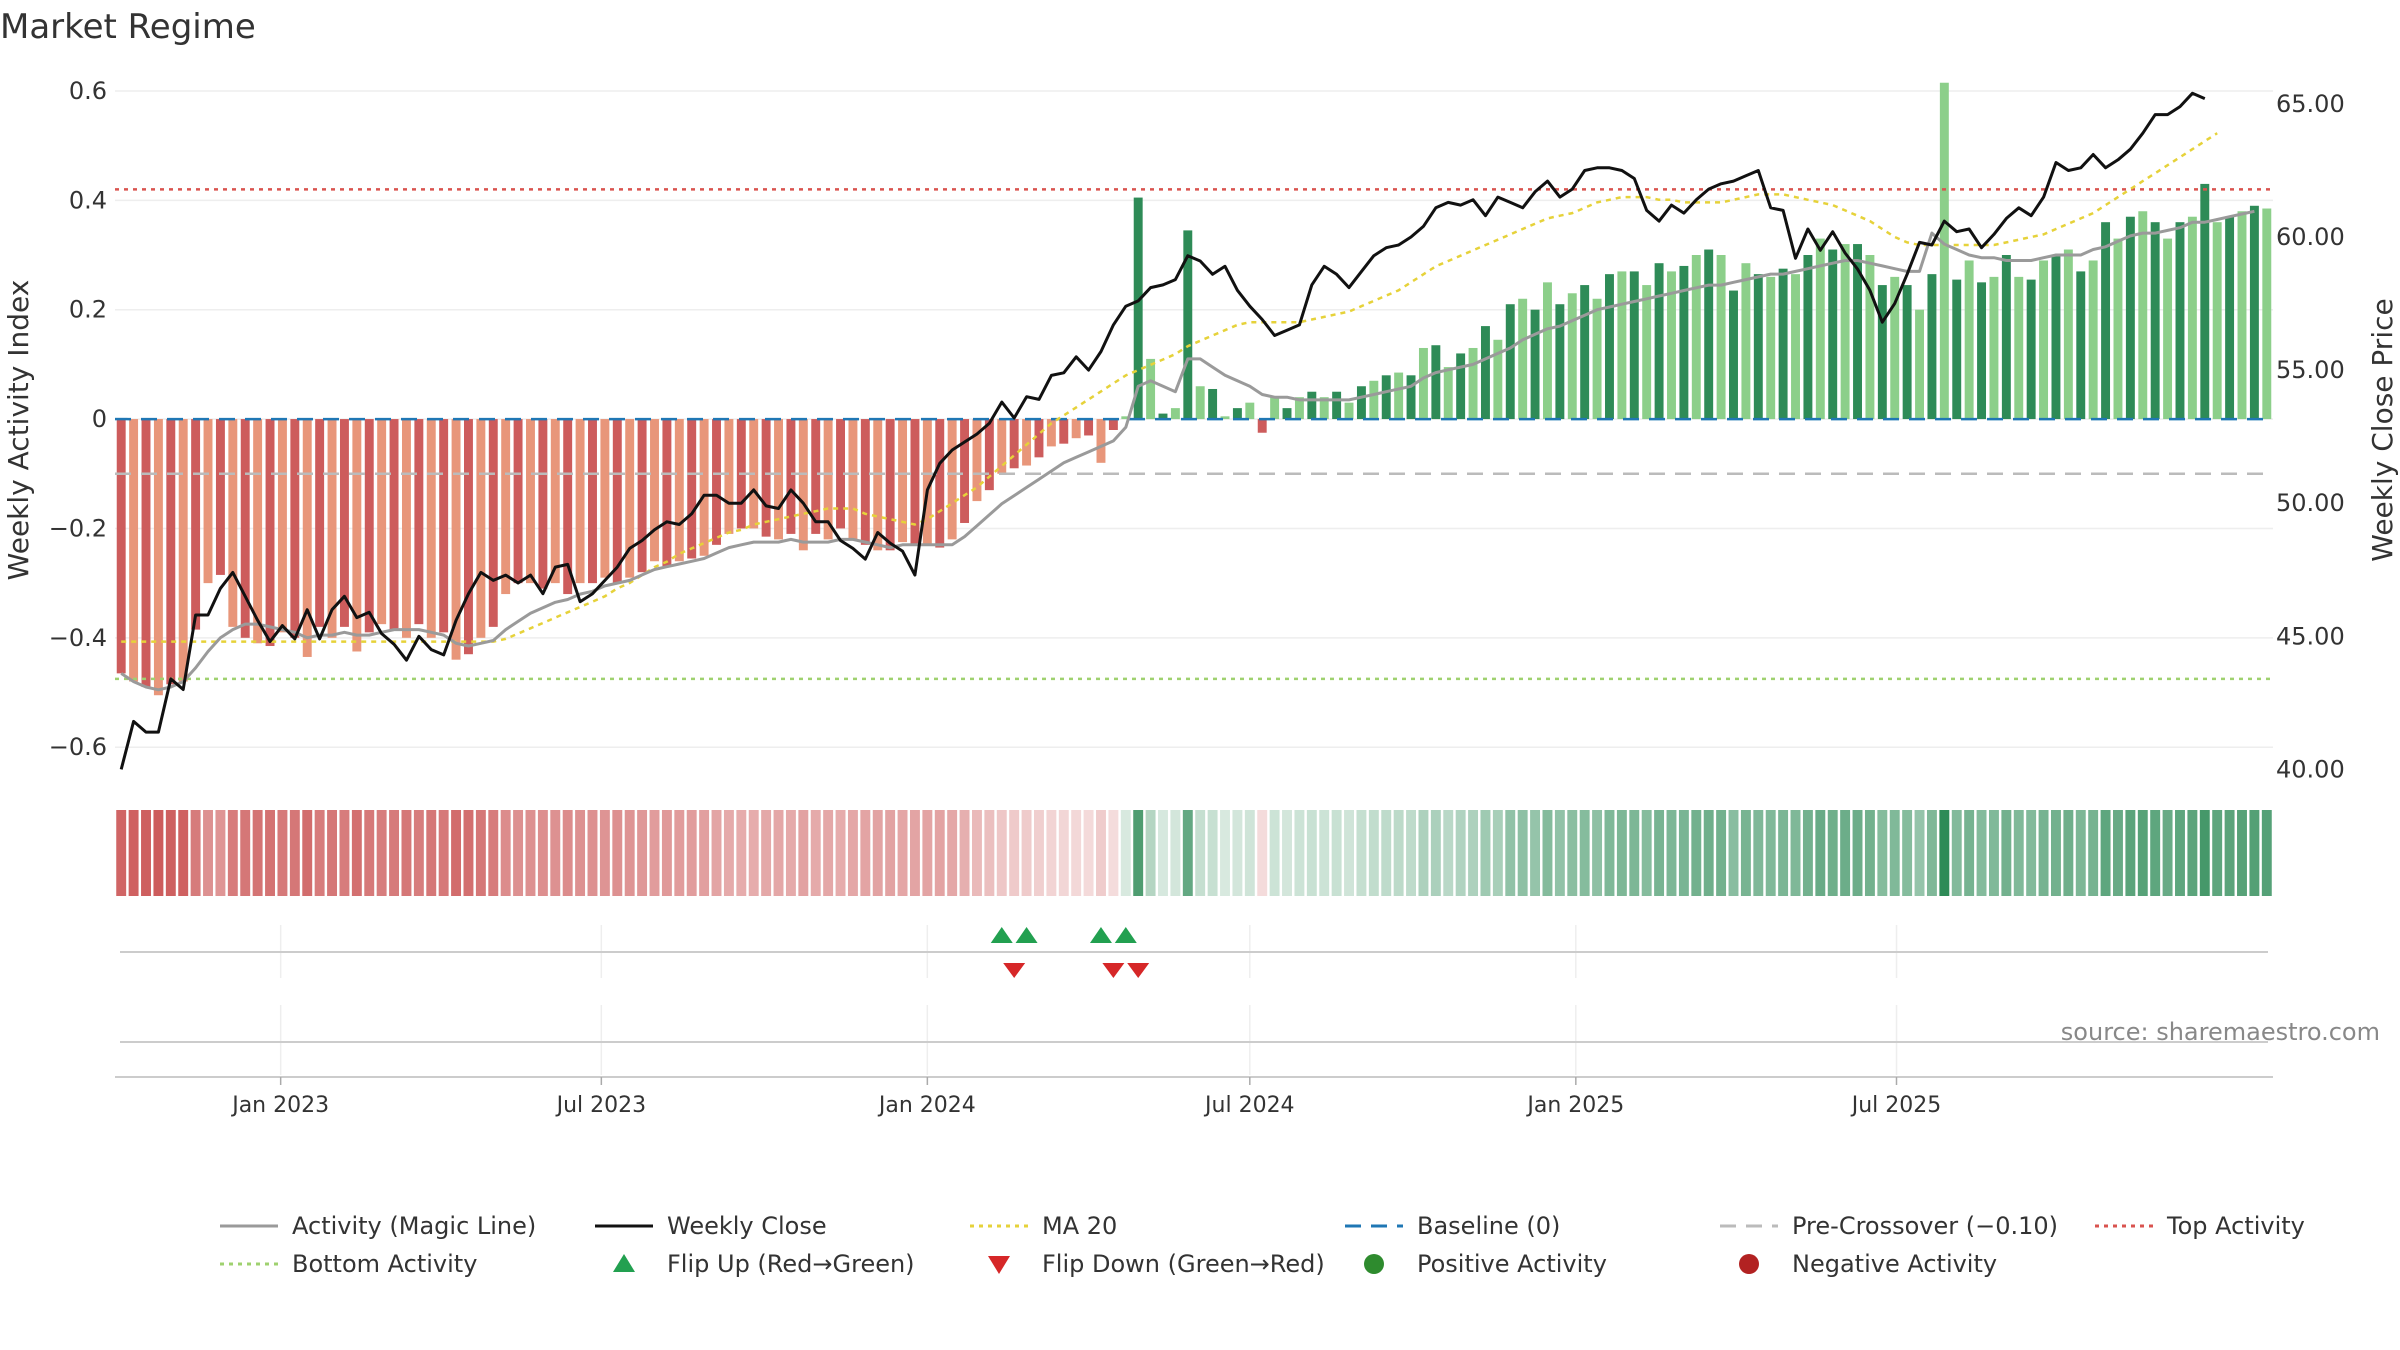  I want to click on right-axis: 40.00 45.00 50.00 55.00 60.00 65.00, so click(2310, 436).